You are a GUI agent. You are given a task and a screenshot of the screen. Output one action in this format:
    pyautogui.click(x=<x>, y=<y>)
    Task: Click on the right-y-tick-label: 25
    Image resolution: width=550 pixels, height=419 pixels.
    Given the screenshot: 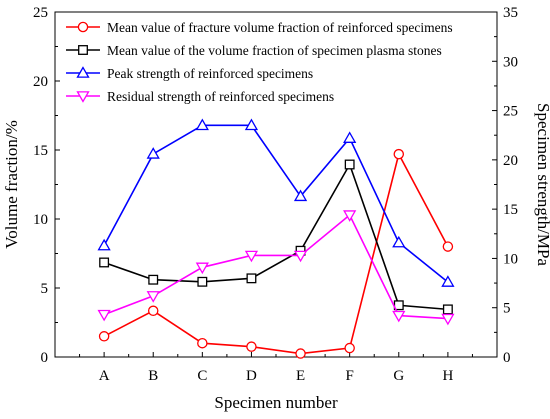 What is the action you would take?
    pyautogui.click(x=510, y=112)
    